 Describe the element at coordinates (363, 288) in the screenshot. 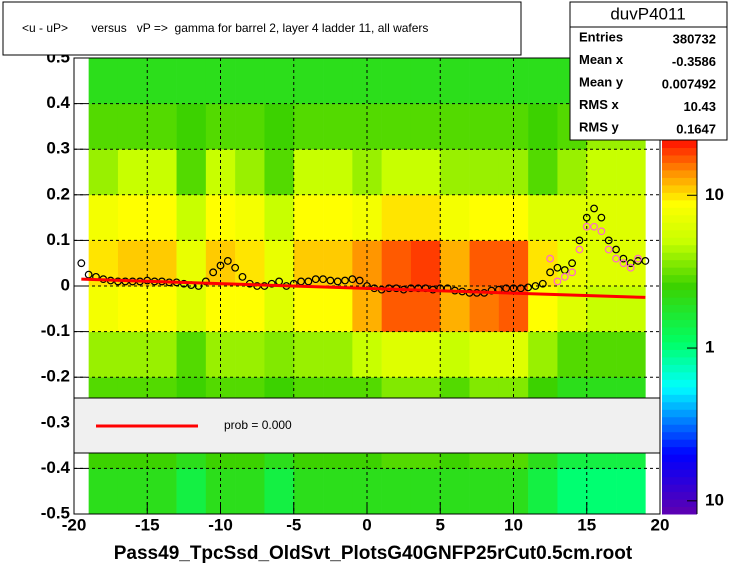

I see `fit-line` at that location.